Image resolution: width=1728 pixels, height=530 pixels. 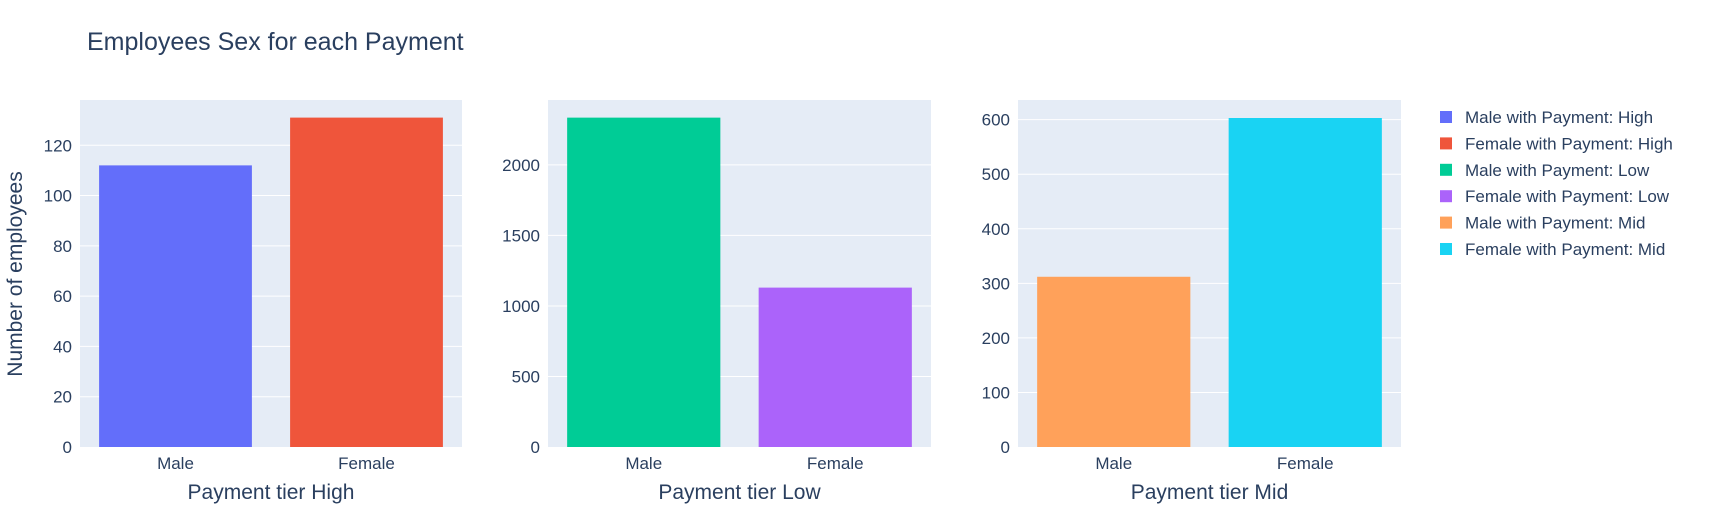 What do you see at coordinates (996, 120) in the screenshot?
I see `y-tick-label: 600` at bounding box center [996, 120].